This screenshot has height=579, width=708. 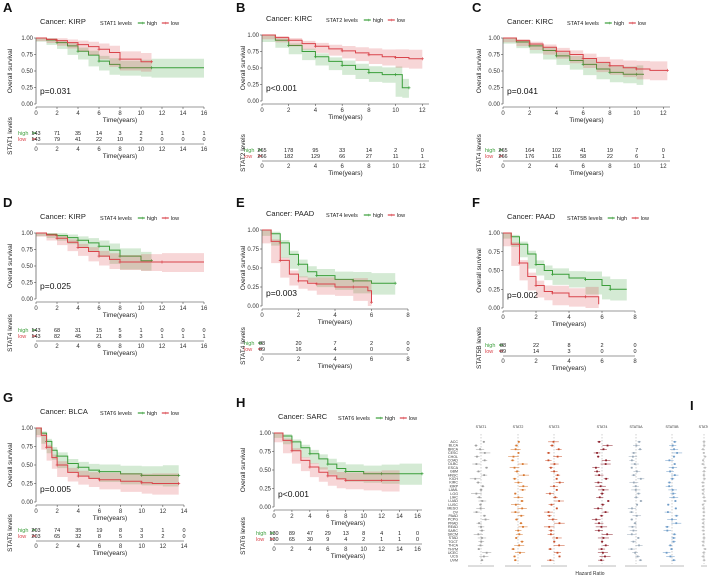 I want to click on risk-count-low: 5, so click(x=120, y=537).